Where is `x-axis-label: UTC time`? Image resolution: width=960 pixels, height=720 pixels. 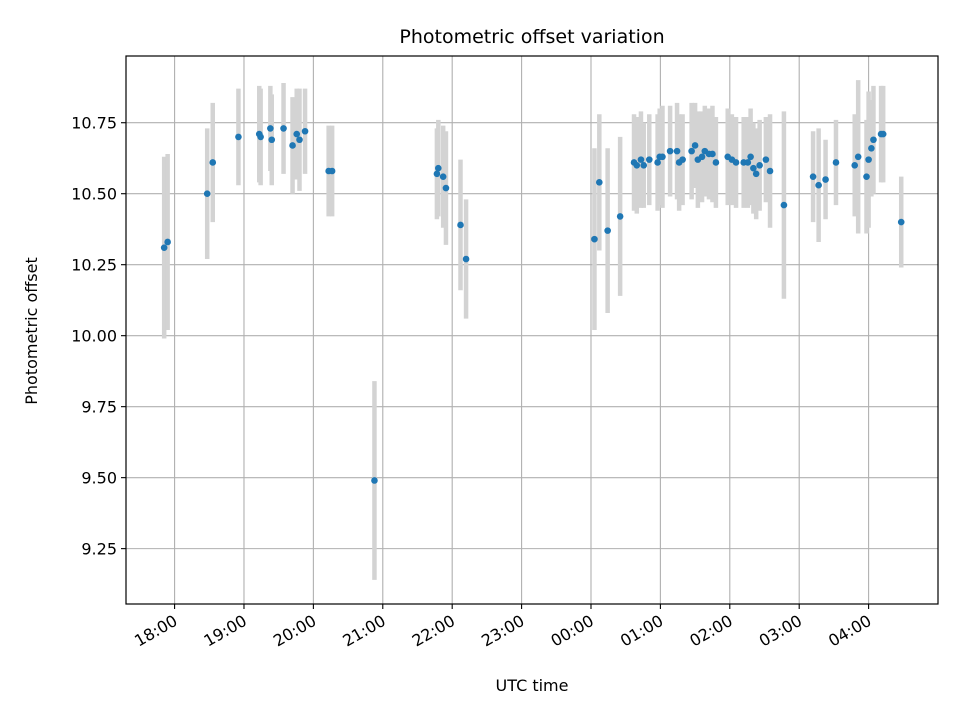 x-axis-label: UTC time is located at coordinates (532, 685).